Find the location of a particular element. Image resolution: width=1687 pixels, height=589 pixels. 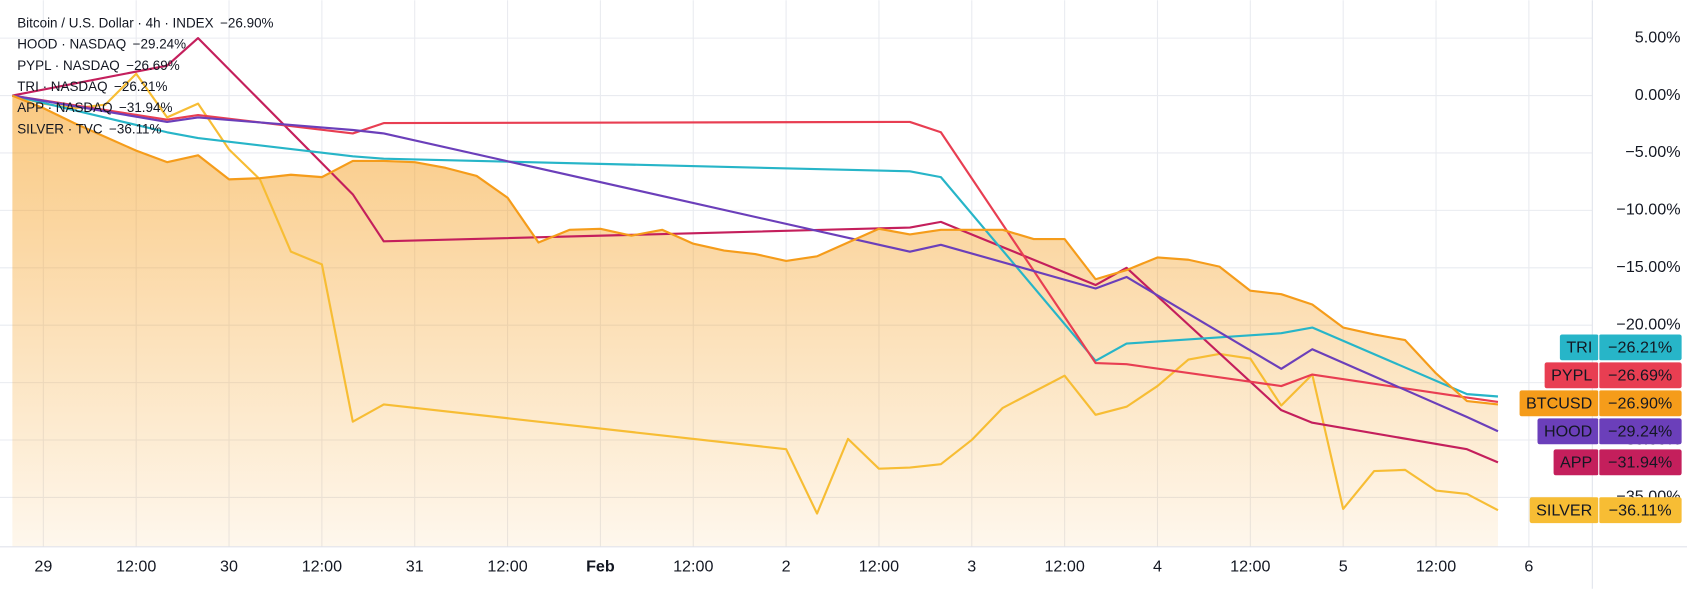

price-tag-name: TRI is located at coordinates (1579, 348).